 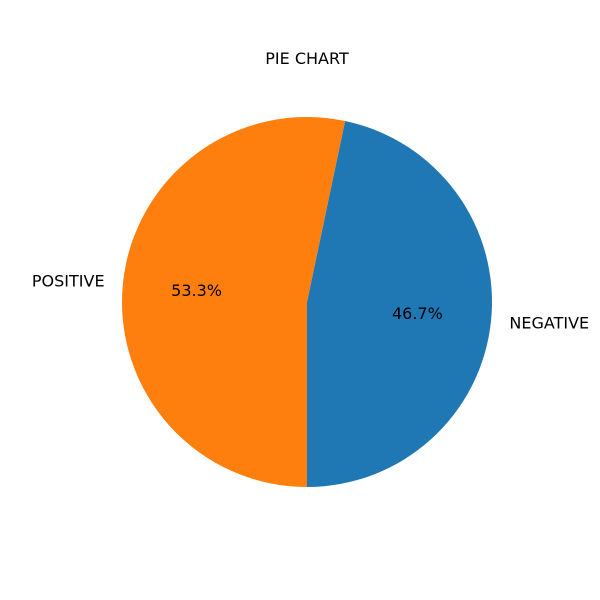 What do you see at coordinates (549, 323) in the screenshot?
I see `pie-label-negative: NEGATIVE` at bounding box center [549, 323].